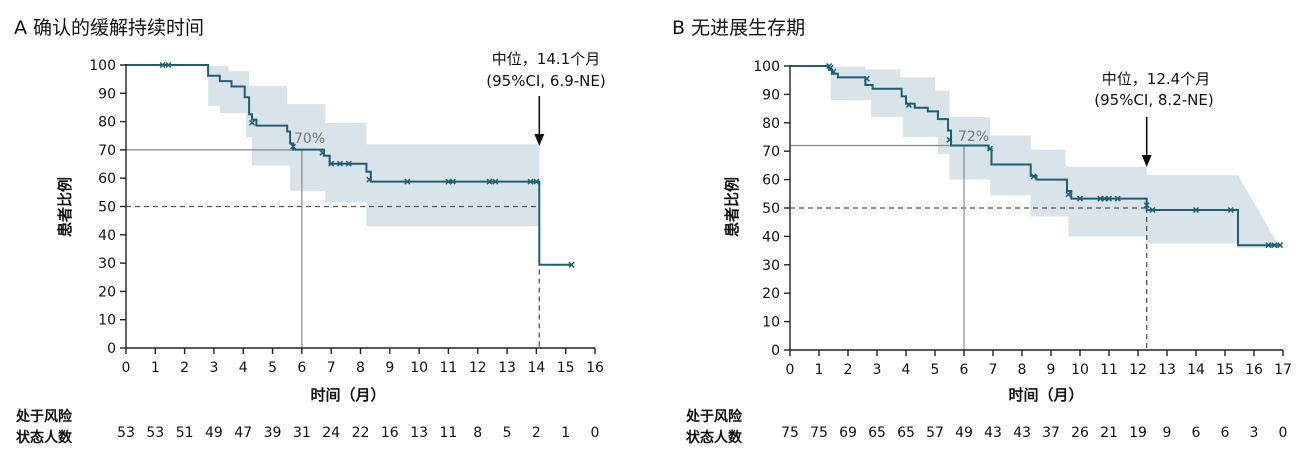  Describe the element at coordinates (565, 433) in the screenshot. I see `at-risk-count: 1` at that location.